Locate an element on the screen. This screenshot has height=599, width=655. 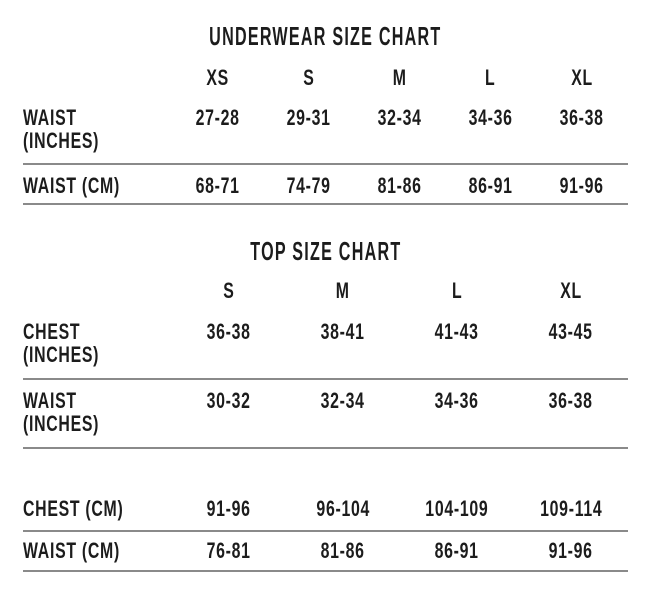
value-text: 96-104 is located at coordinates (343, 508).